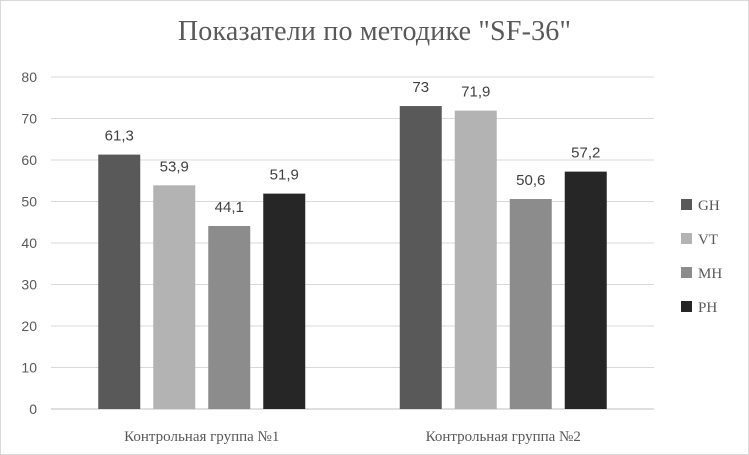 This screenshot has height=455, width=749. What do you see at coordinates (708, 240) in the screenshot?
I see `legend-label-vt: VT` at bounding box center [708, 240].